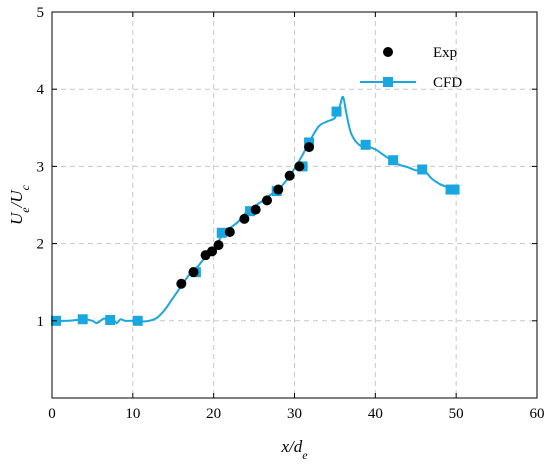 The height and width of the screenshot is (465, 550). Describe the element at coordinates (25, 187) in the screenshot. I see `y-axis-title-sub2: c` at that location.